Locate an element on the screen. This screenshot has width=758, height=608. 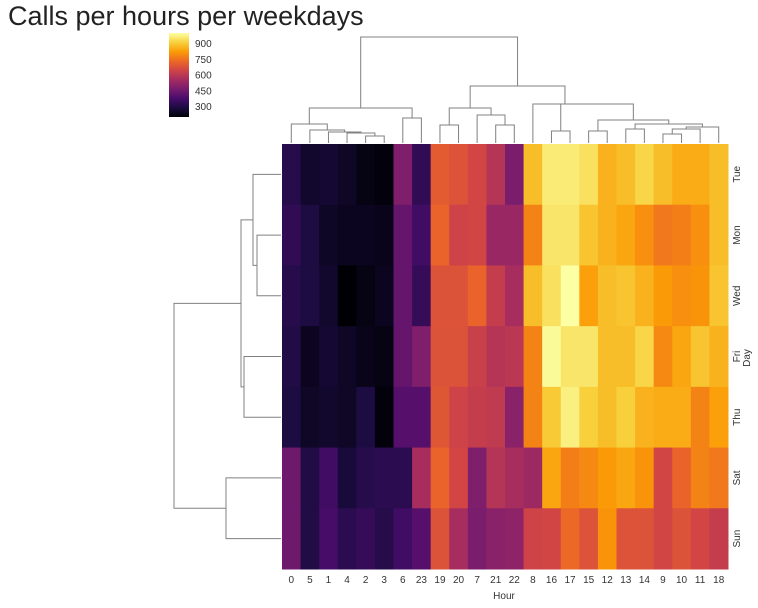
x-tick-label: 10 is located at coordinates (682, 580).